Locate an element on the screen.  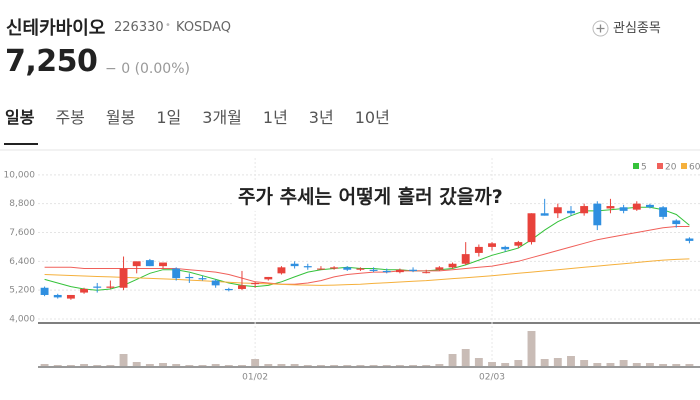
y-tick-label: 8,800 is located at coordinates (22, 204).